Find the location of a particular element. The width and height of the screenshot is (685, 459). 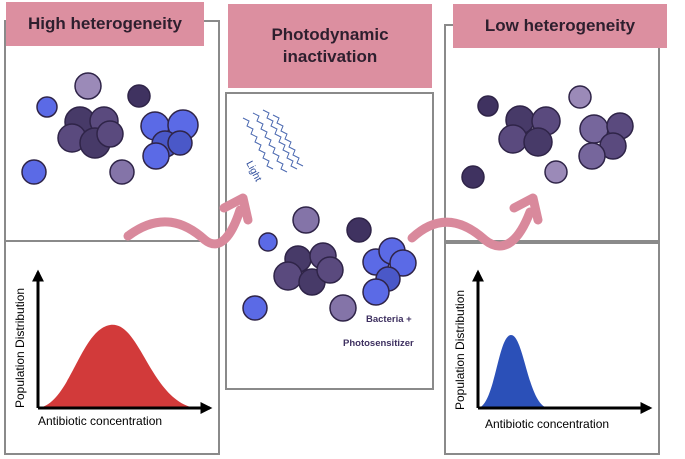

left-bacteria-cluster is located at coordinates (110, 128).